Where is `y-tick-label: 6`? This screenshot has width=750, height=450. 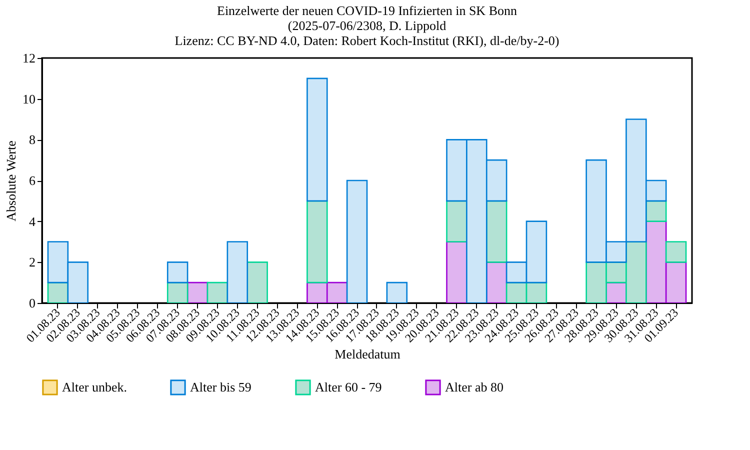
y-tick-label: 6 is located at coordinates (32, 180).